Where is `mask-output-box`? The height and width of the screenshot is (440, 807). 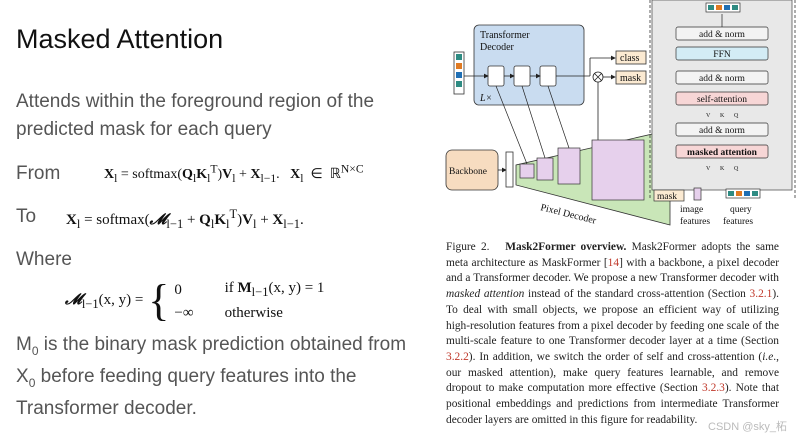
mask-output-box is located at coordinates (631, 77).